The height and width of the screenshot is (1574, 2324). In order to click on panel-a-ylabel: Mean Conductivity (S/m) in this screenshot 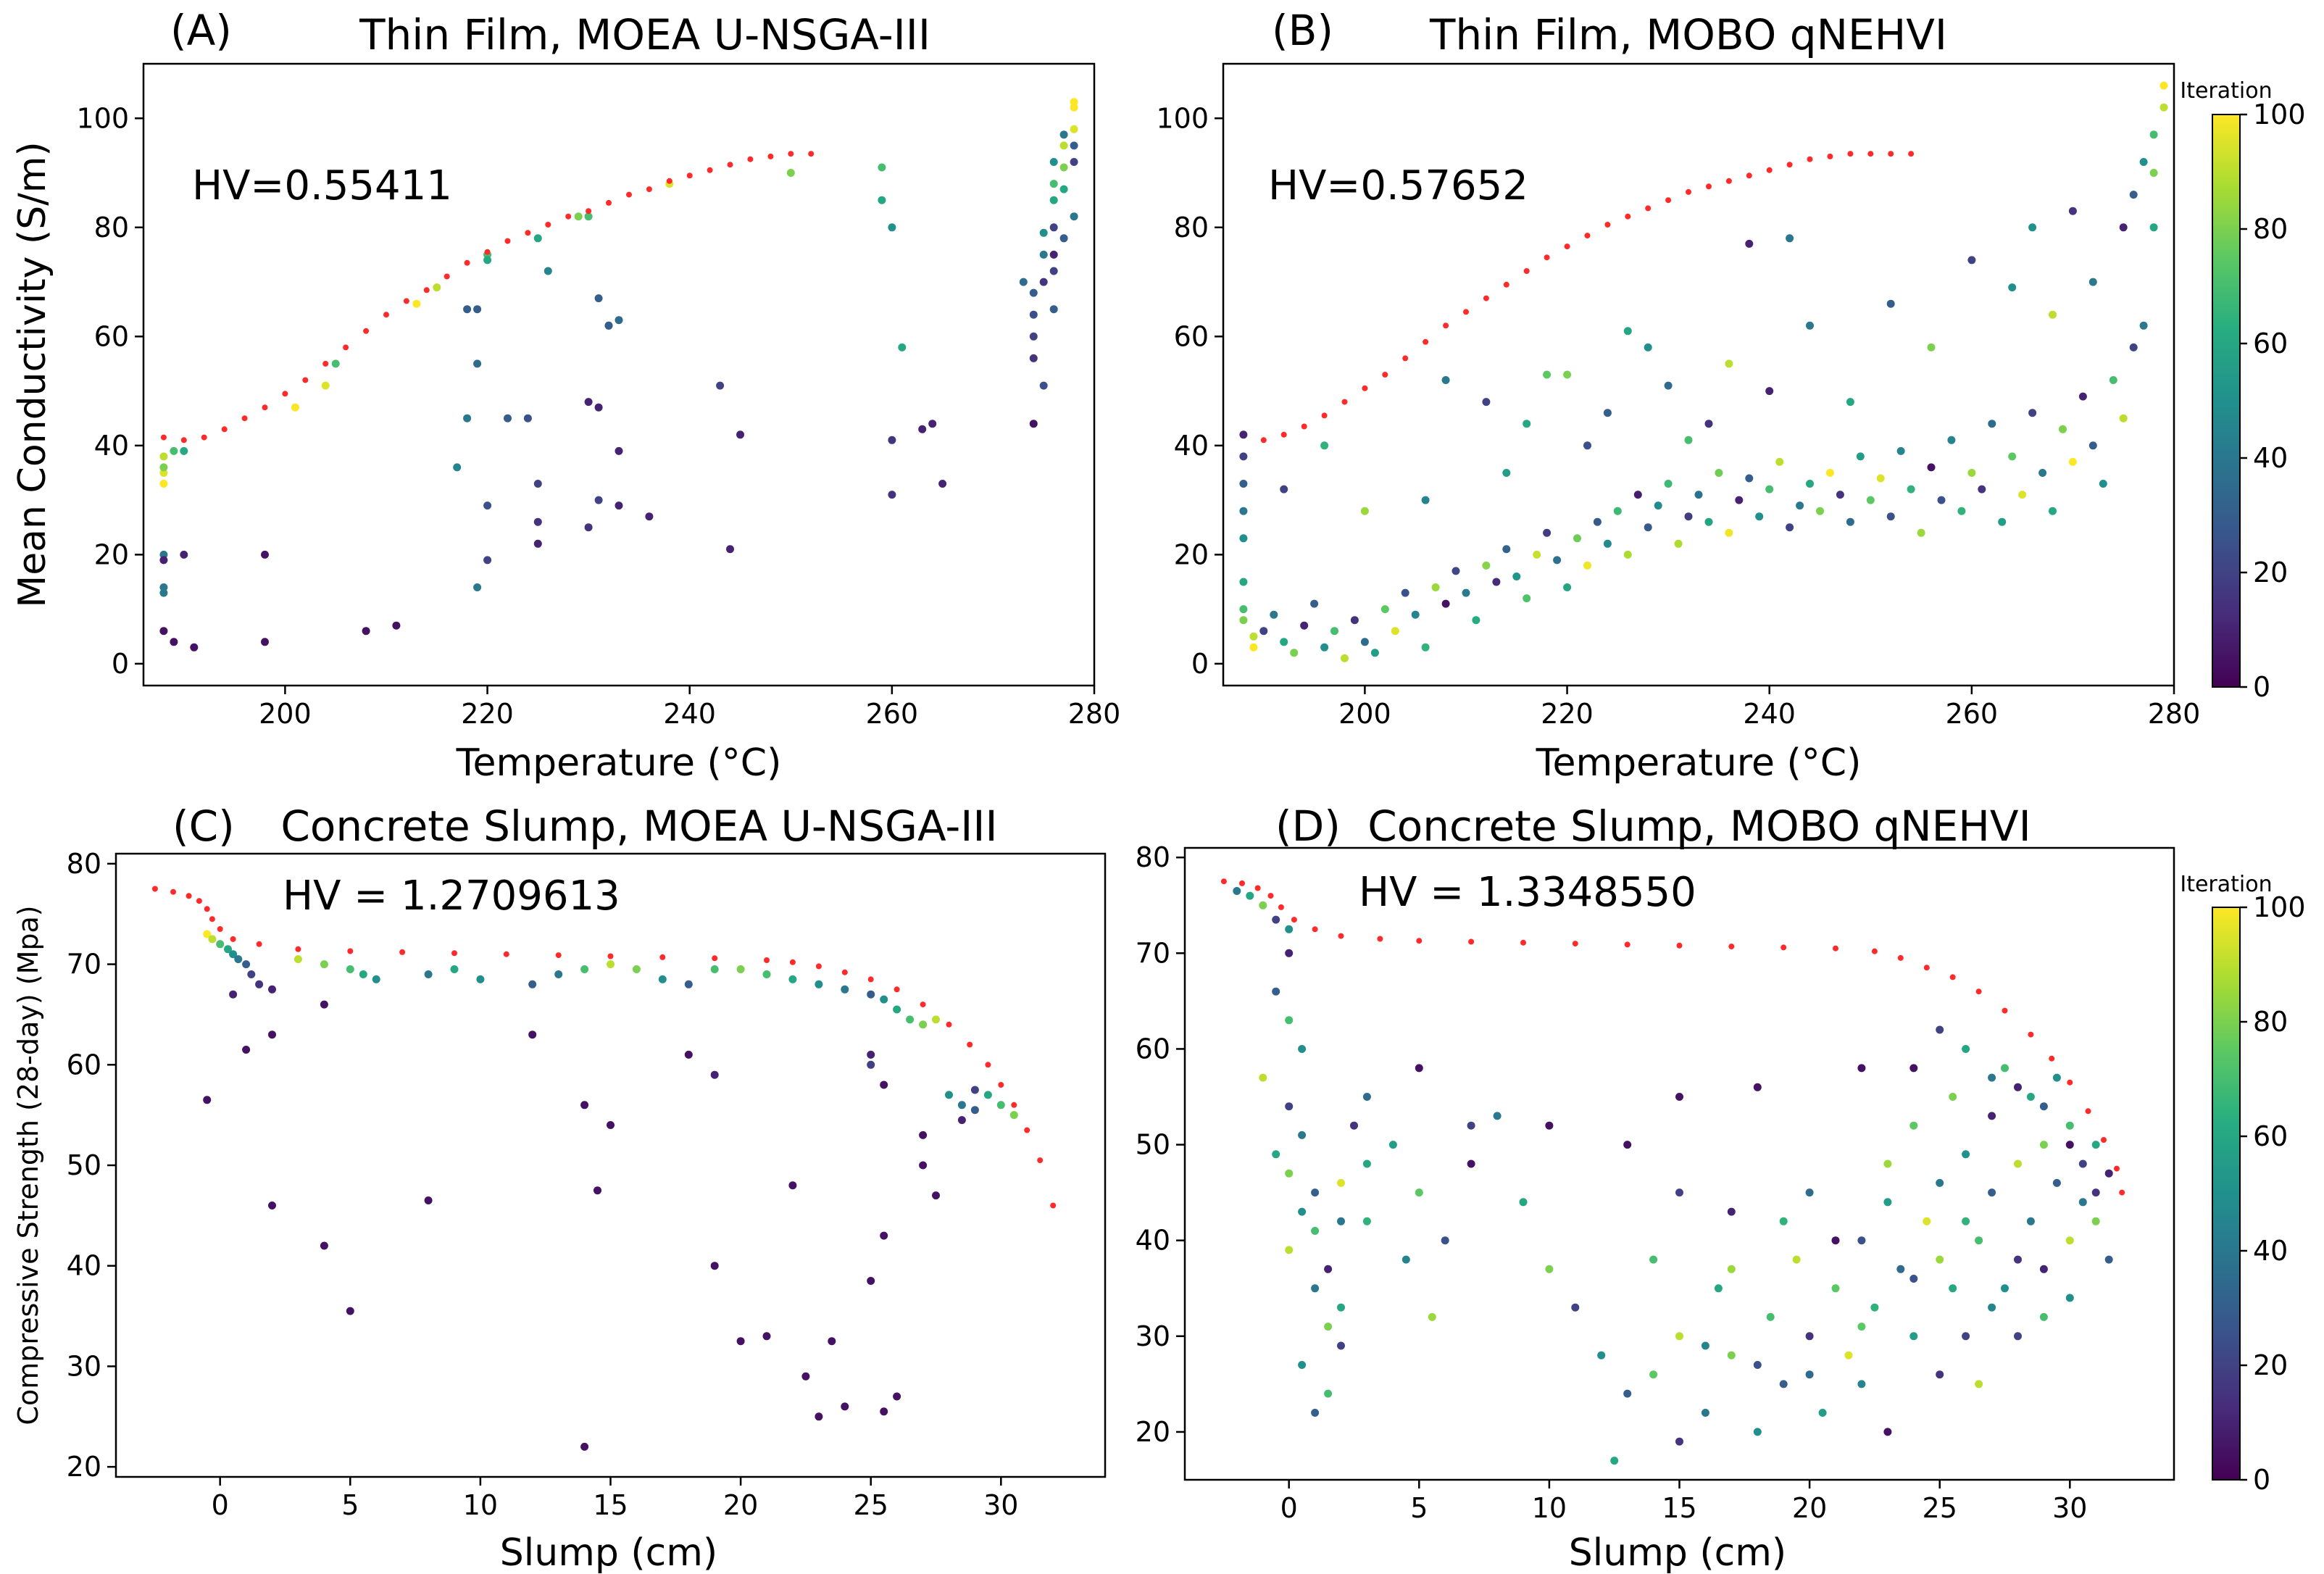, I will do `click(32, 374)`.